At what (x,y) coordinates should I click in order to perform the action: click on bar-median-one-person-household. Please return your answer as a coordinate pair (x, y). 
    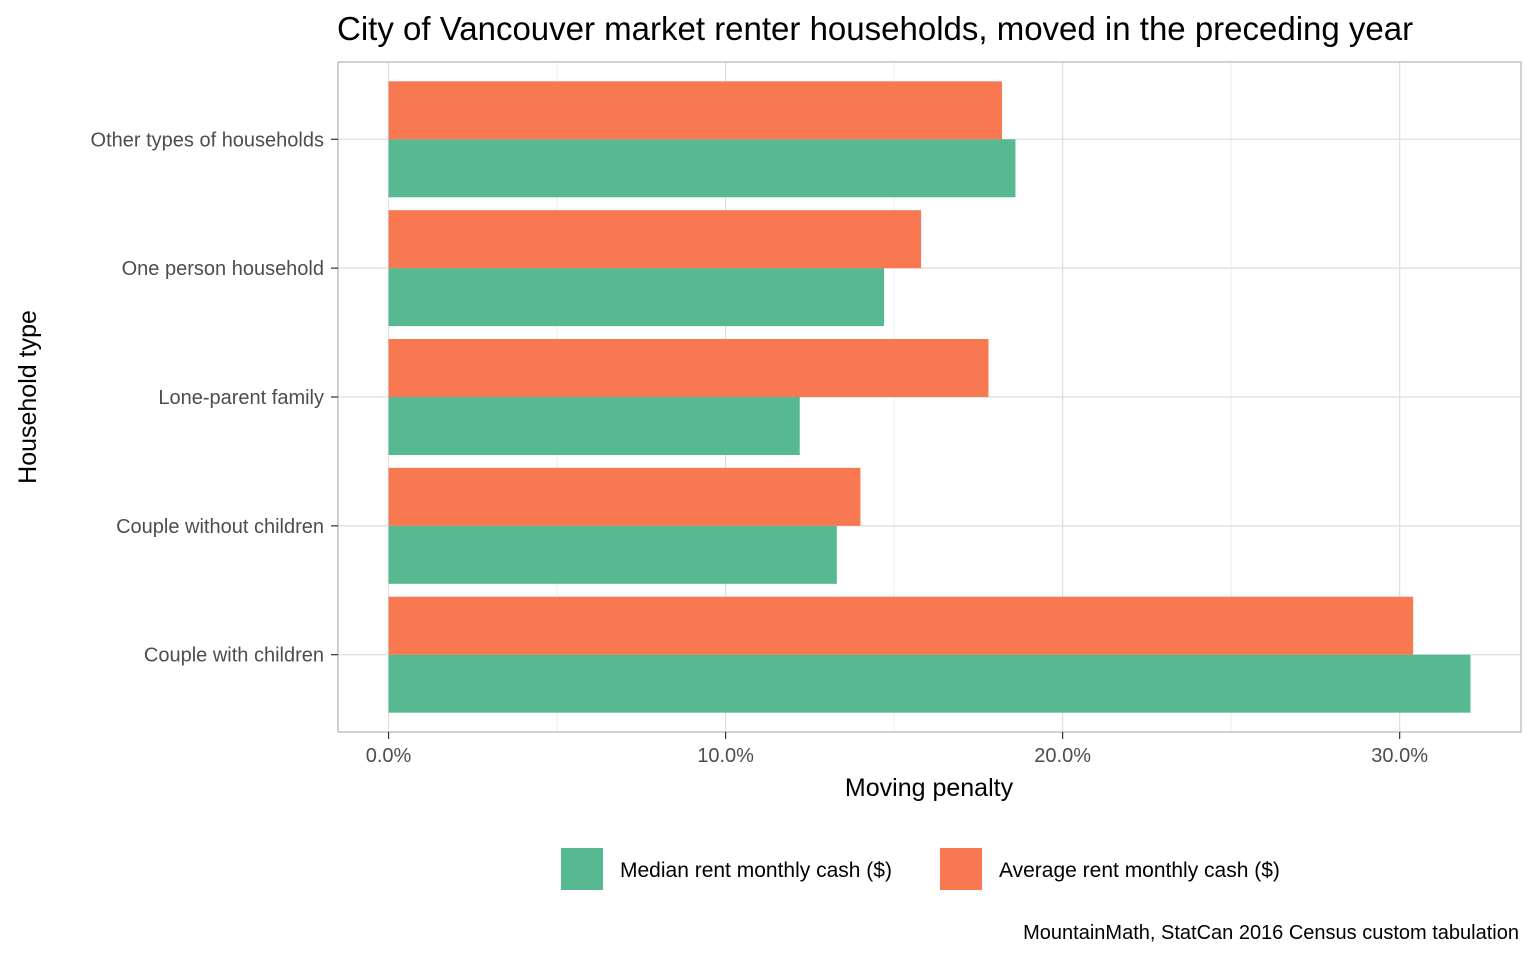
    Looking at the image, I should click on (636, 297).